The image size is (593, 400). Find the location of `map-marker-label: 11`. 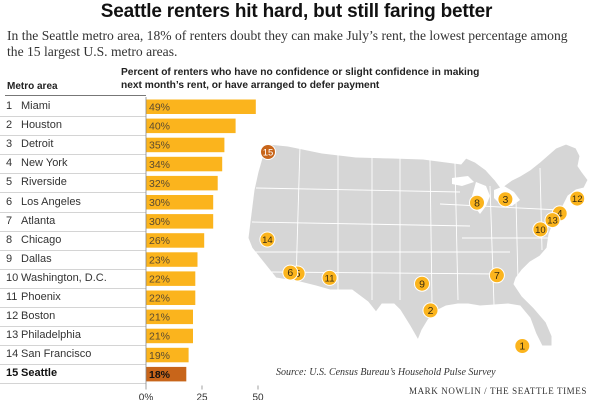

map-marker-label: 11 is located at coordinates (330, 279).